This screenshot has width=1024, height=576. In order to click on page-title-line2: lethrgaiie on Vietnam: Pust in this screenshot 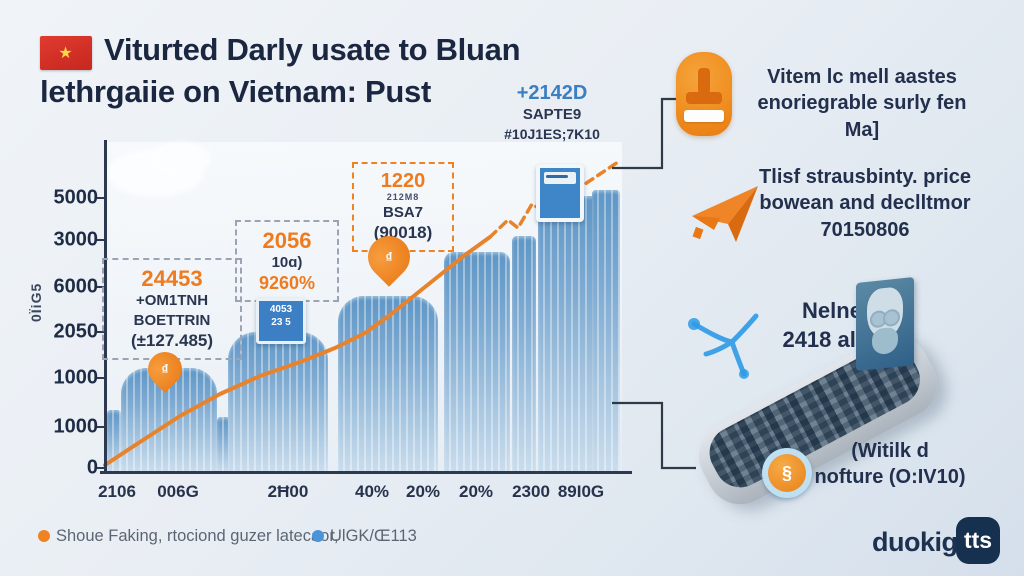, I will do `click(235, 91)`.